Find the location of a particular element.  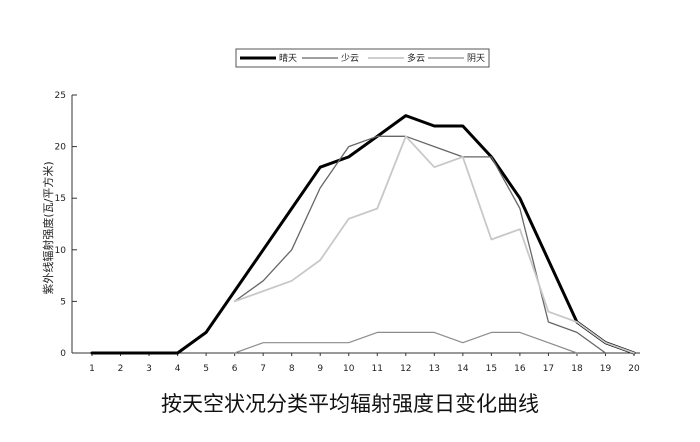

x-tick-label: 13 is located at coordinates (434, 369).